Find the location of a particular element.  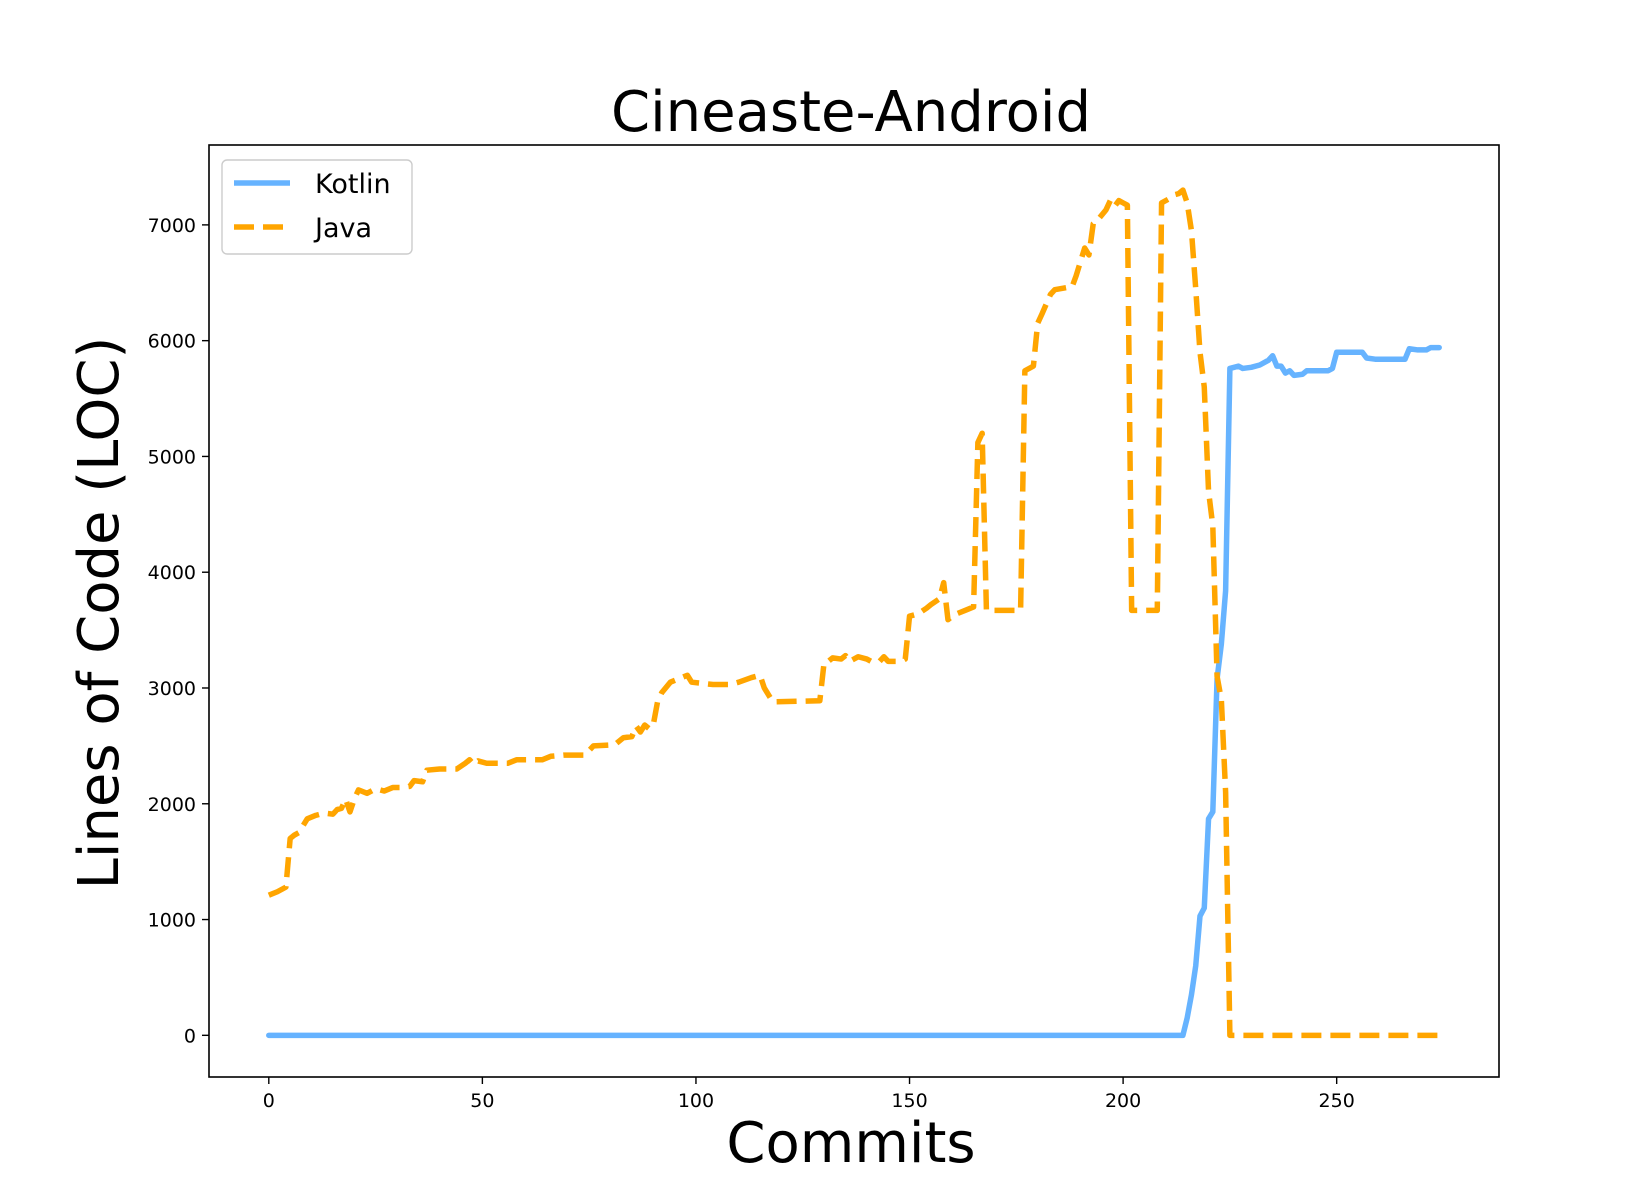

y-tick-label: 1000 is located at coordinates (172, 921).